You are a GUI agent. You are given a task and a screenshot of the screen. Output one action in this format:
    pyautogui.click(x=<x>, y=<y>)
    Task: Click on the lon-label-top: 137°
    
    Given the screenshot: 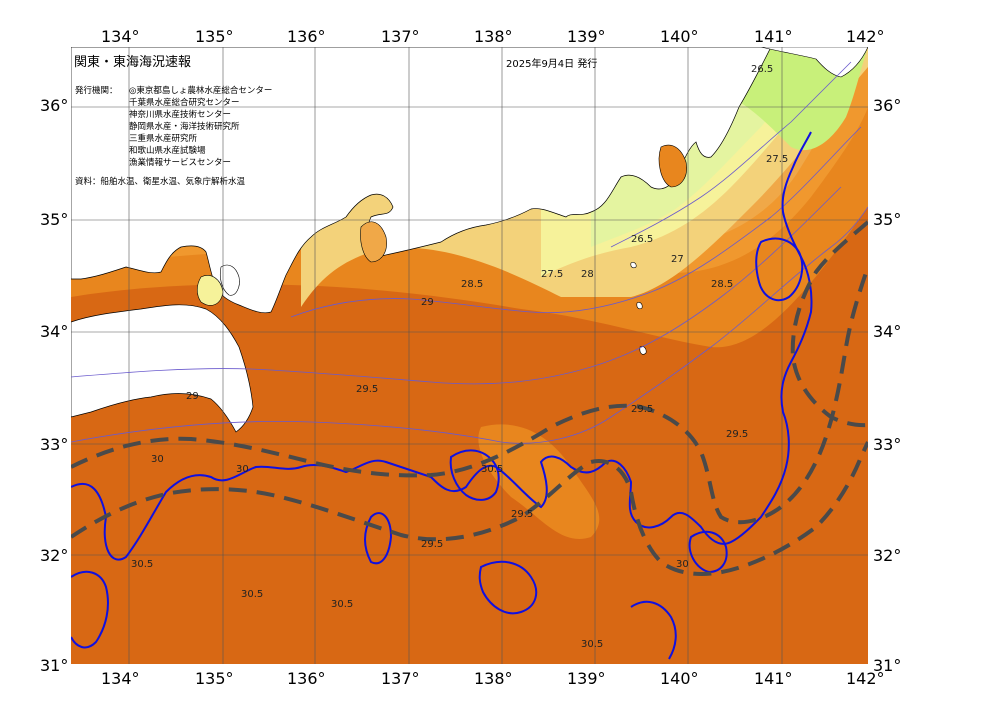 What is the action you would take?
    pyautogui.click(x=400, y=36)
    